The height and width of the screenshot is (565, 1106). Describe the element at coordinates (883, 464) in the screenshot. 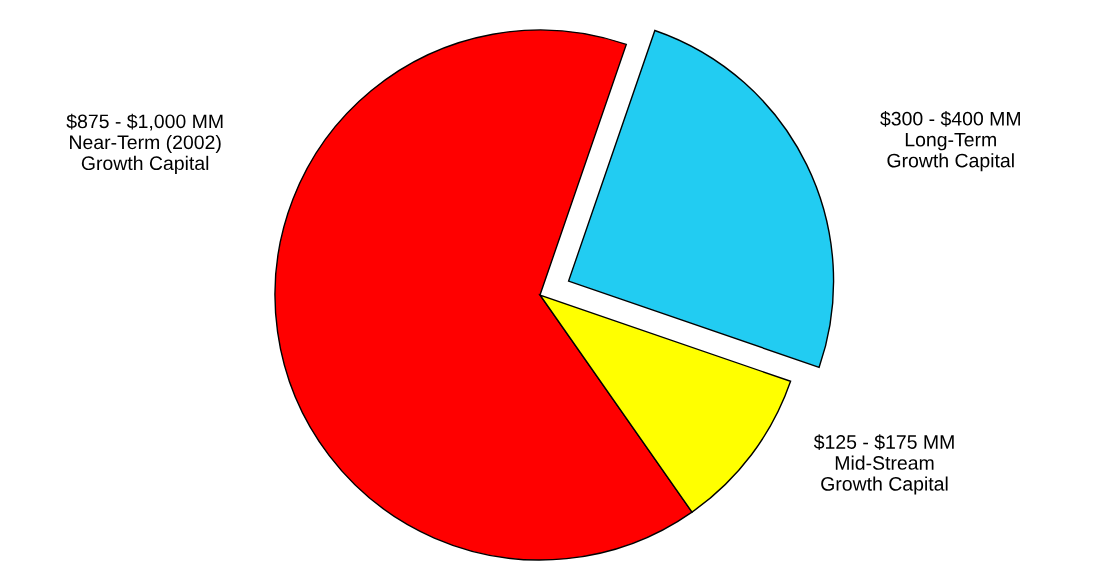

I see `slice-label: $125 - $175 MM Mid-Stream Growth Capital` at that location.